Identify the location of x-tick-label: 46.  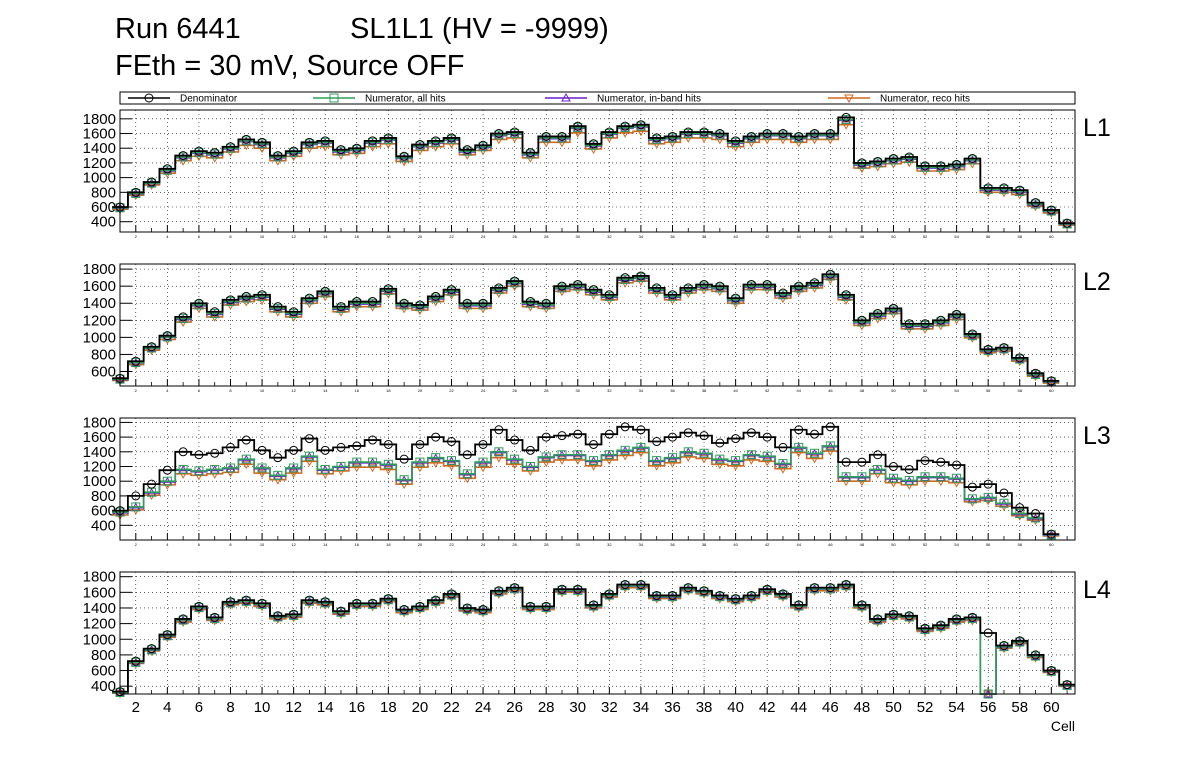
(830, 707).